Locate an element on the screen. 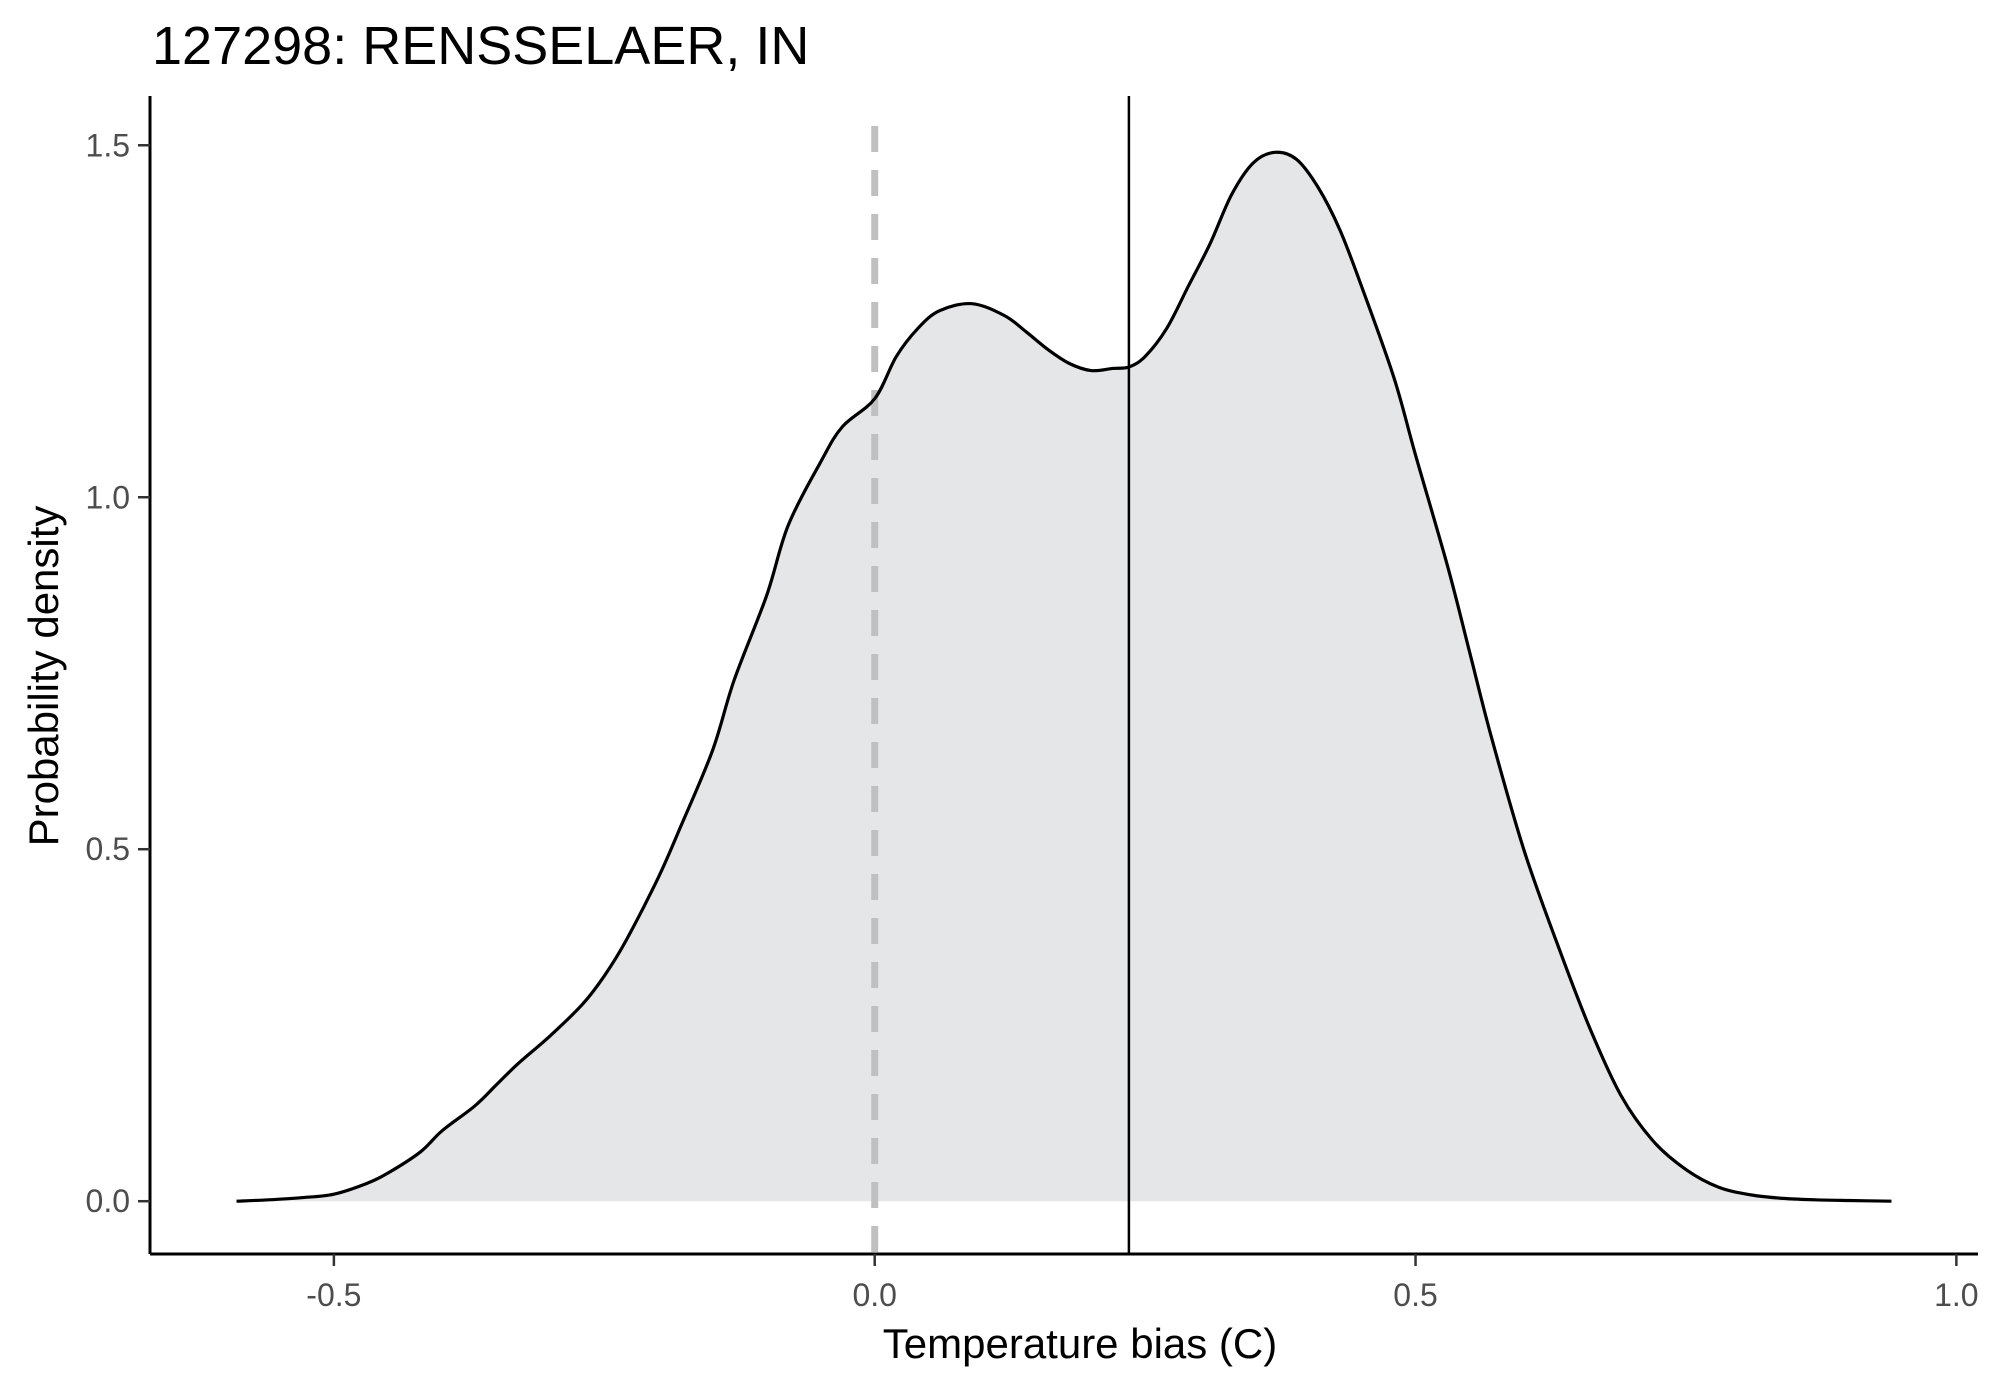 The height and width of the screenshot is (1384, 1990). x-axis-ticks: -0.5 0.0 0.5 1.0 is located at coordinates (1142, 1283).